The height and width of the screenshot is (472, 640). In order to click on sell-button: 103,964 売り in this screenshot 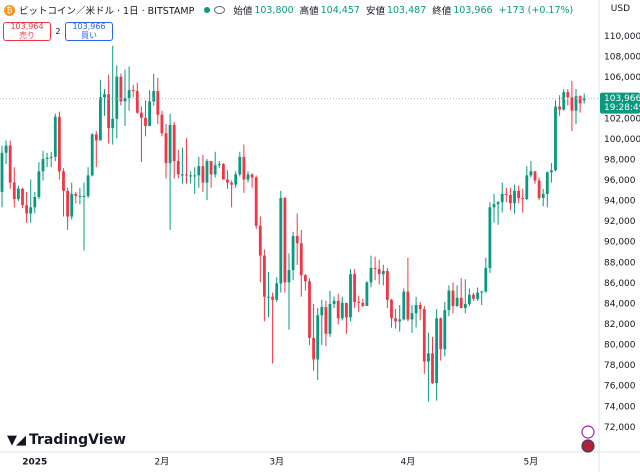, I will do `click(27, 31)`.